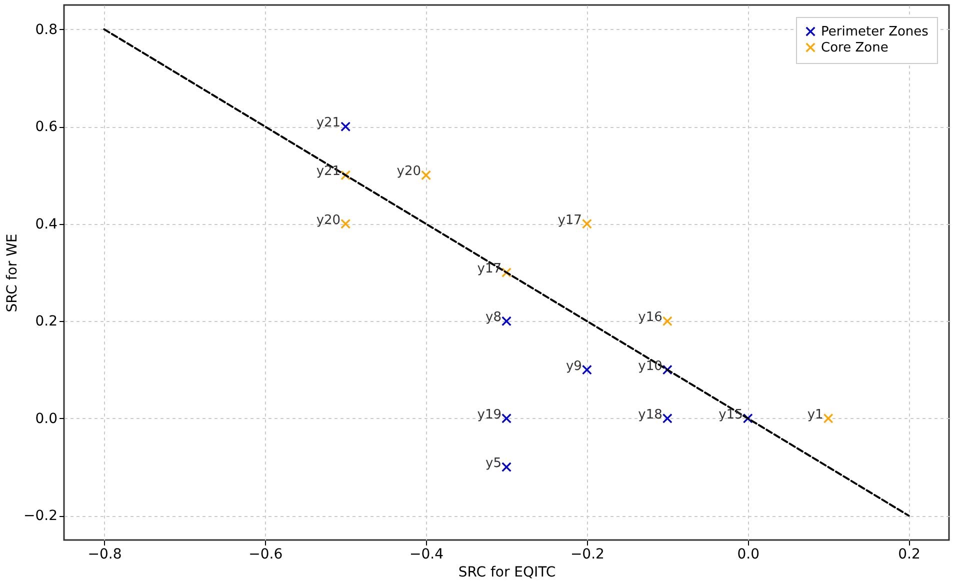 The image size is (954, 584). What do you see at coordinates (815, 414) in the screenshot?
I see `annotation: y1` at bounding box center [815, 414].